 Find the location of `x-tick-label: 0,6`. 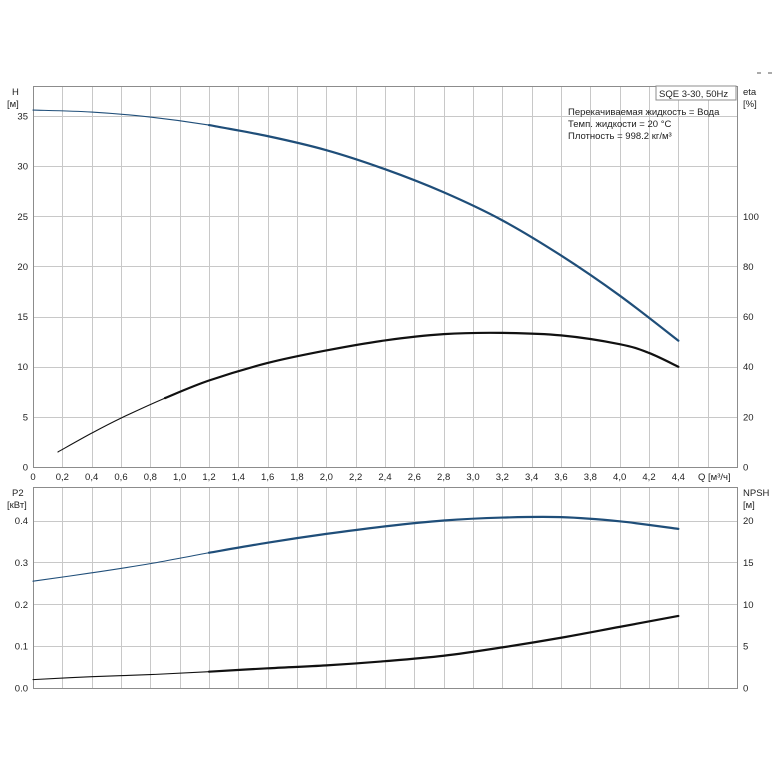

x-tick-label: 0,6 is located at coordinates (120, 477).